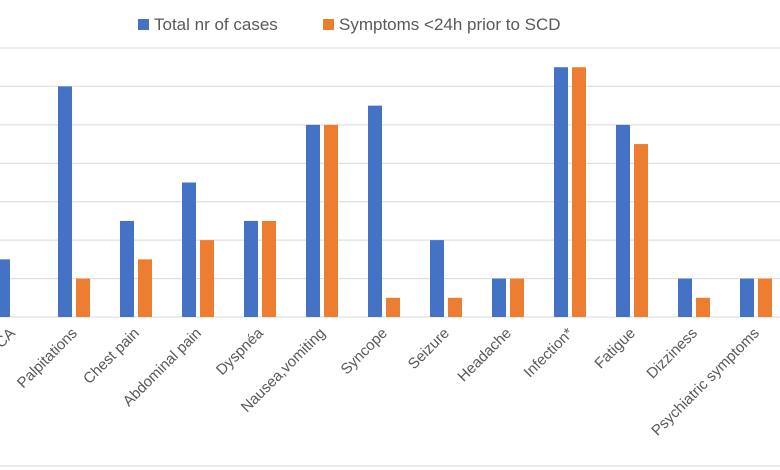  I want to click on legend-label: Total nr of cases, so click(216, 24).